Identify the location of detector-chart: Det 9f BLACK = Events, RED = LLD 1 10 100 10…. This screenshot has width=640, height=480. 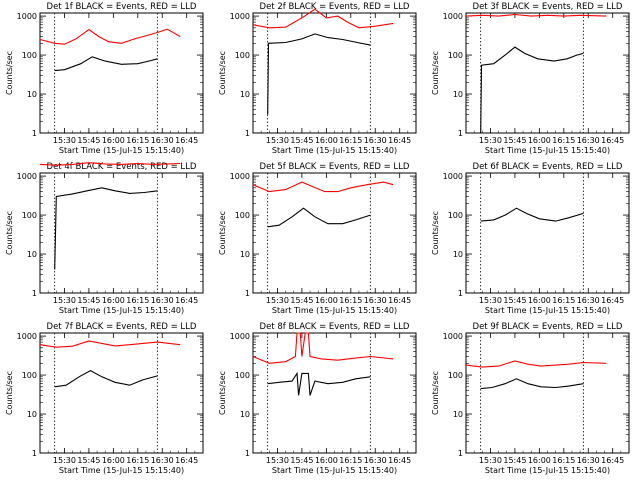
(530, 398).